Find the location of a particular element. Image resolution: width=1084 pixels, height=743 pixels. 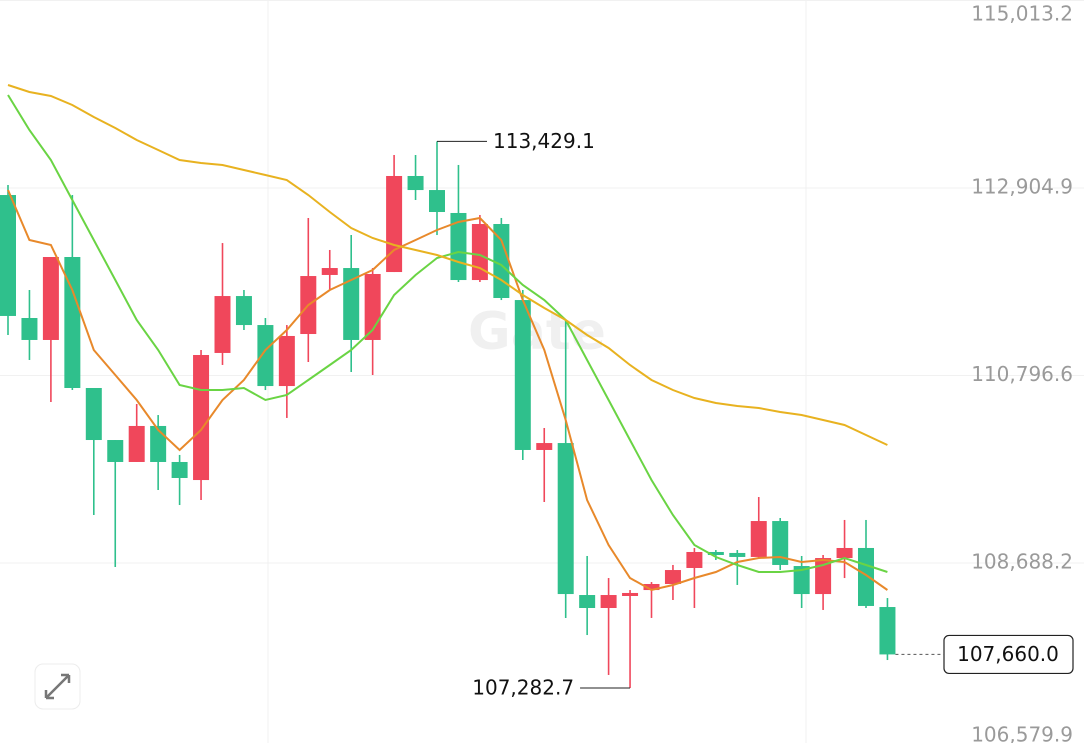

y-tick-label: 112,904.9 is located at coordinates (1022, 187).